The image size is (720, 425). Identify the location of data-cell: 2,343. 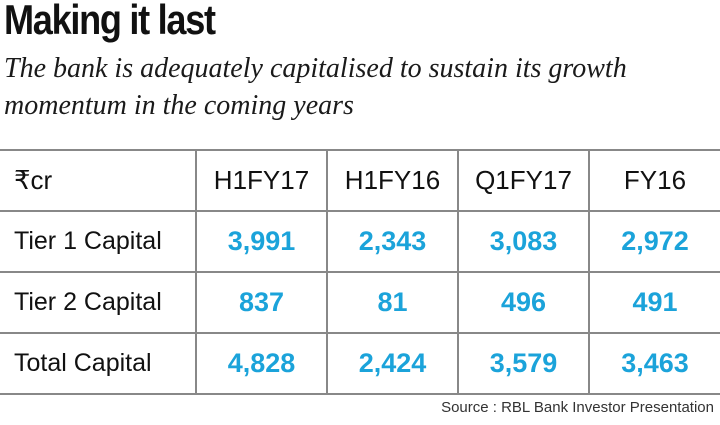
(392, 242).